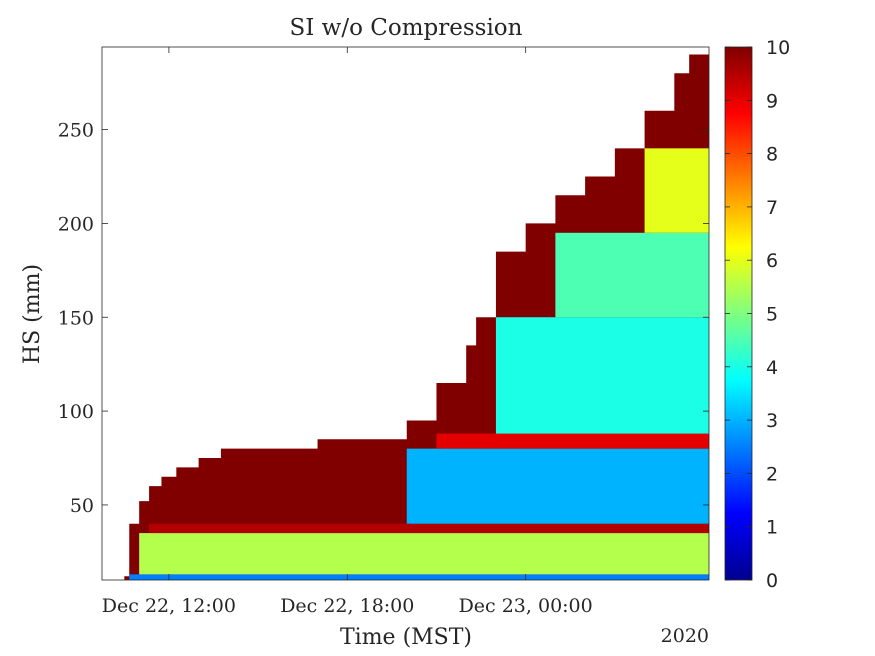 This screenshot has height=656, width=875. What do you see at coordinates (169, 606) in the screenshot?
I see `x-tick-label: Dec 22, 12:00` at bounding box center [169, 606].